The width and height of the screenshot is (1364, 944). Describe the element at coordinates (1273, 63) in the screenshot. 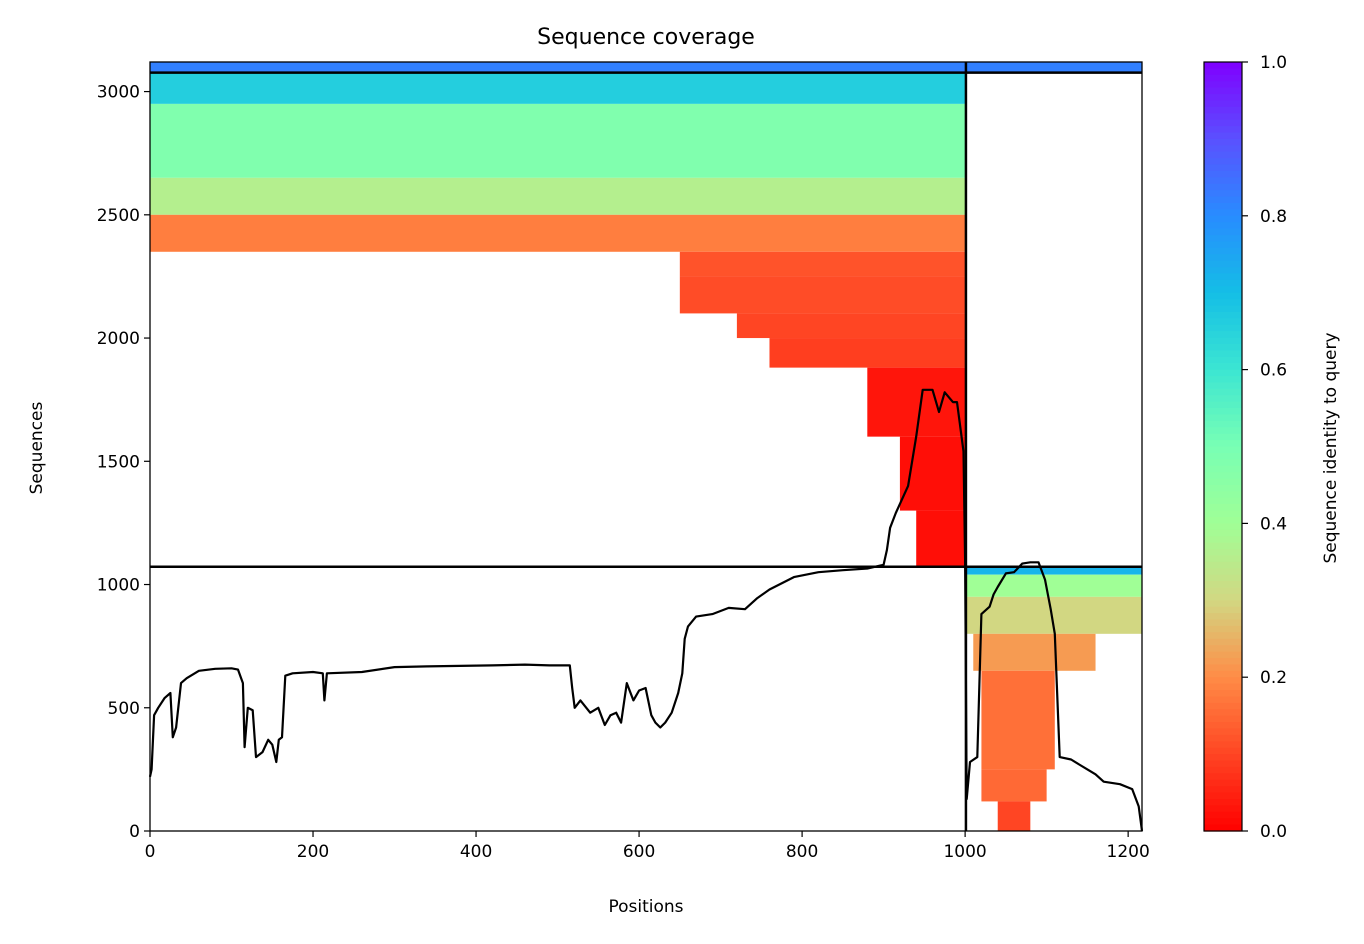

I see `colorbar-tick-label: 1.0` at that location.